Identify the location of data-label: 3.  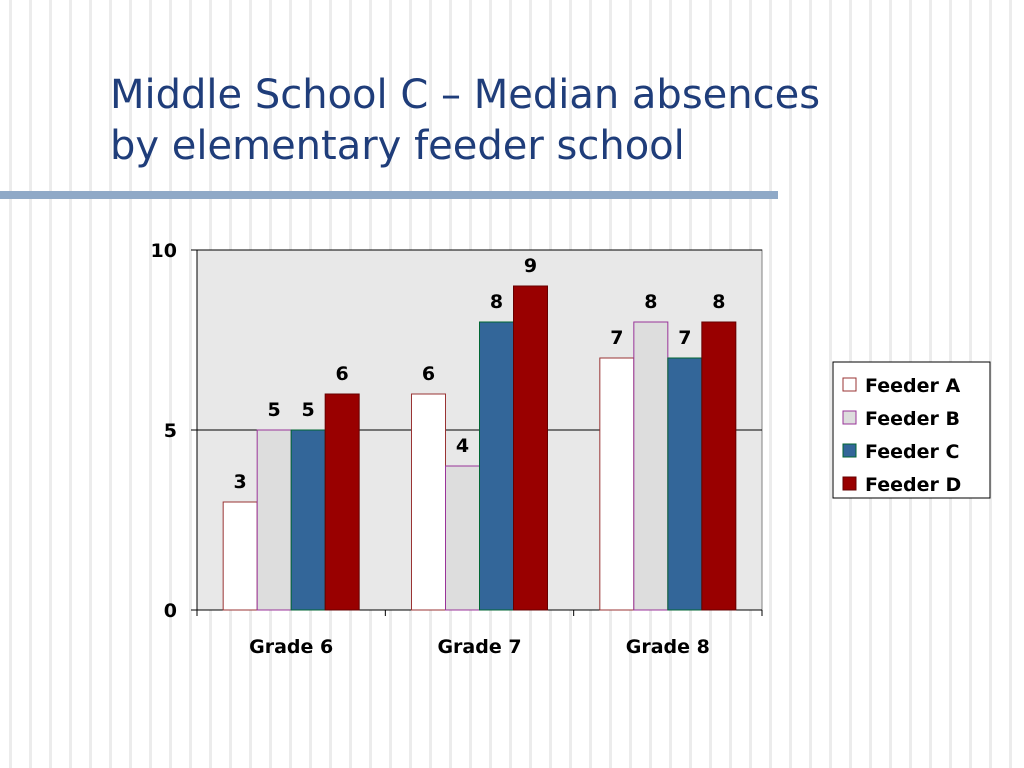
(240, 482).